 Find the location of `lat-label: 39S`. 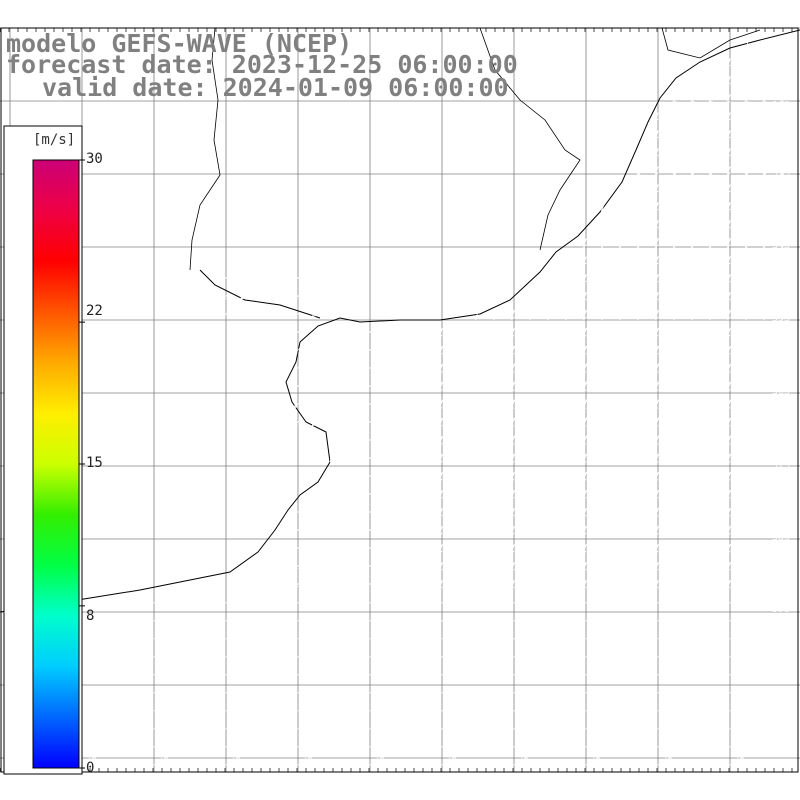

lat-label: 39S is located at coordinates (781, 609).